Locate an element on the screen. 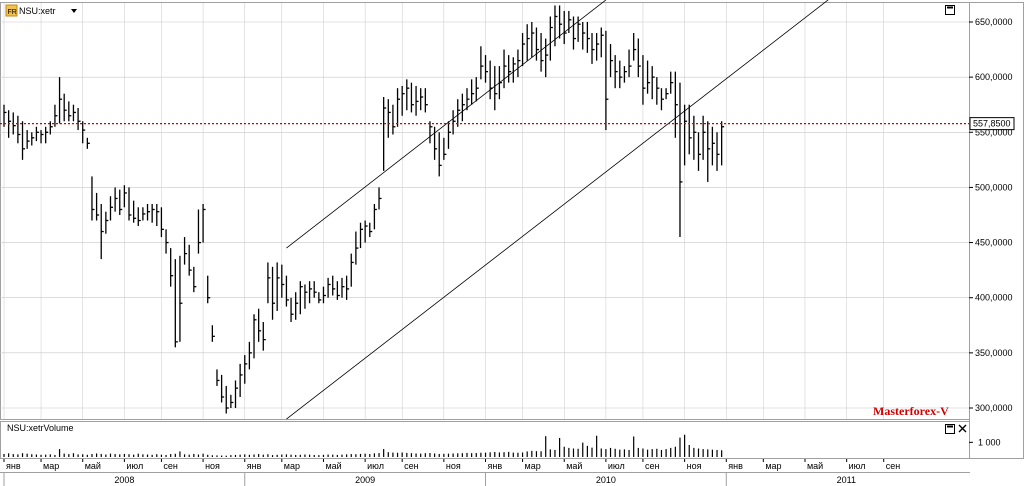 This screenshot has height=486, width=1024. axis-panel-frame is located at coordinates (996, 230).